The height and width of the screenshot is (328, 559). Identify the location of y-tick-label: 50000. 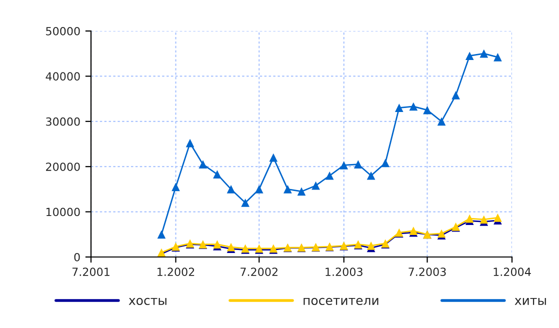
(63, 31).